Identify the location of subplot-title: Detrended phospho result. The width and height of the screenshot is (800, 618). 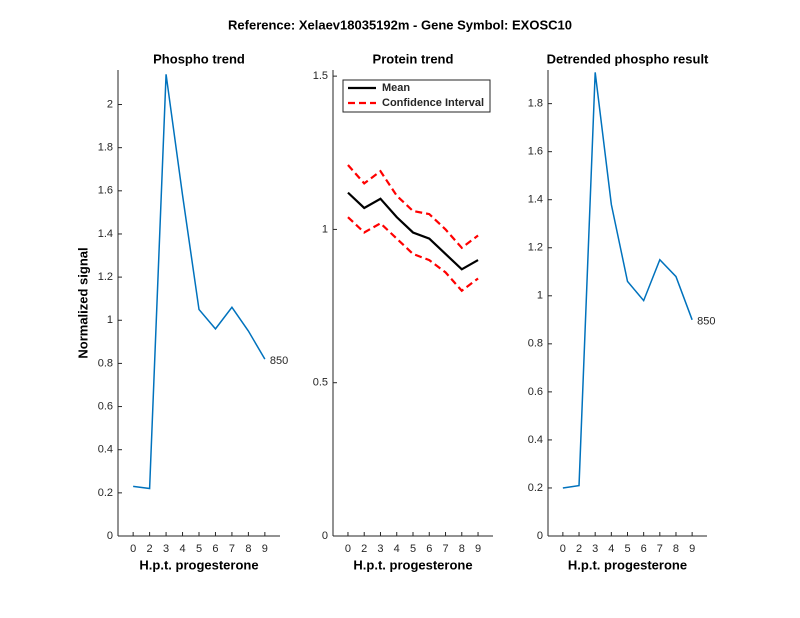
(628, 58).